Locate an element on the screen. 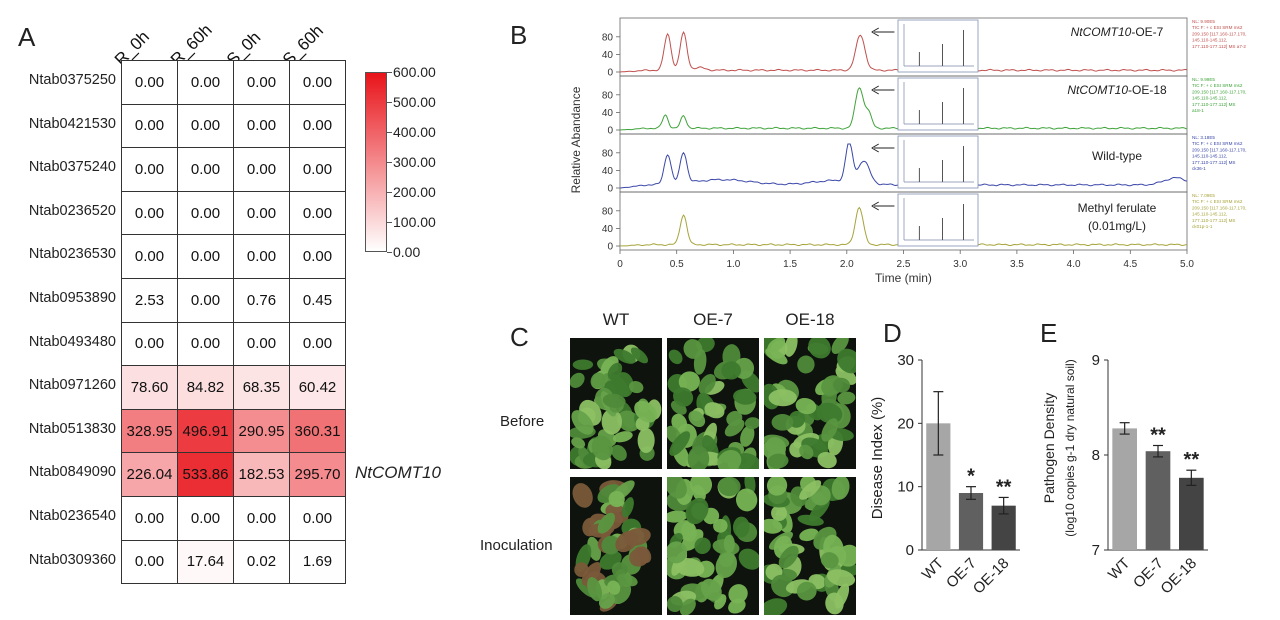 The image size is (1280, 620). trace-info-text: NL: 9.90E5 is located at coordinates (1203, 21).